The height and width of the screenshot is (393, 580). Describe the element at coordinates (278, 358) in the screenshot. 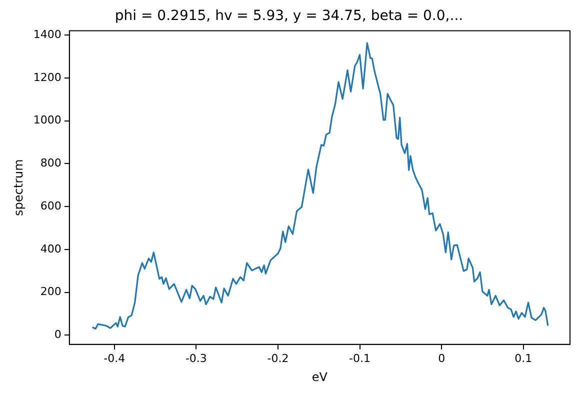

I see `x-tick-label: -0.2` at that location.